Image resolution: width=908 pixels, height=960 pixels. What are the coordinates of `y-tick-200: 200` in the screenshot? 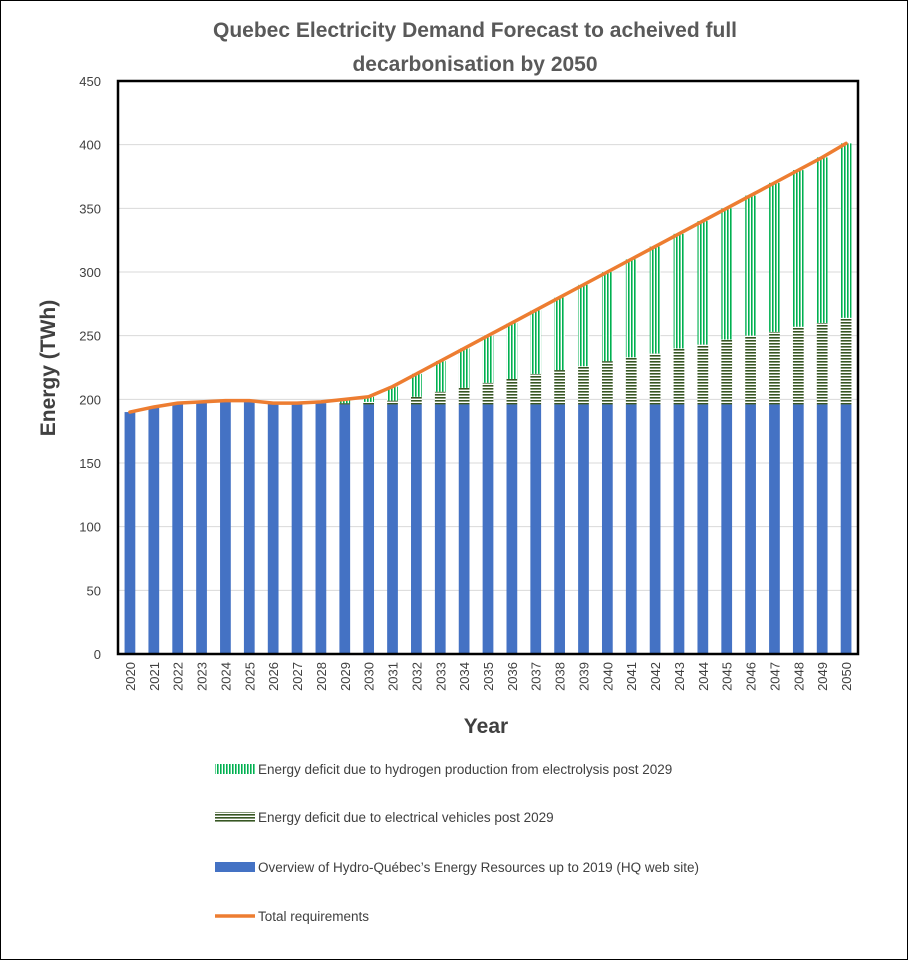 It's located at (90, 399).